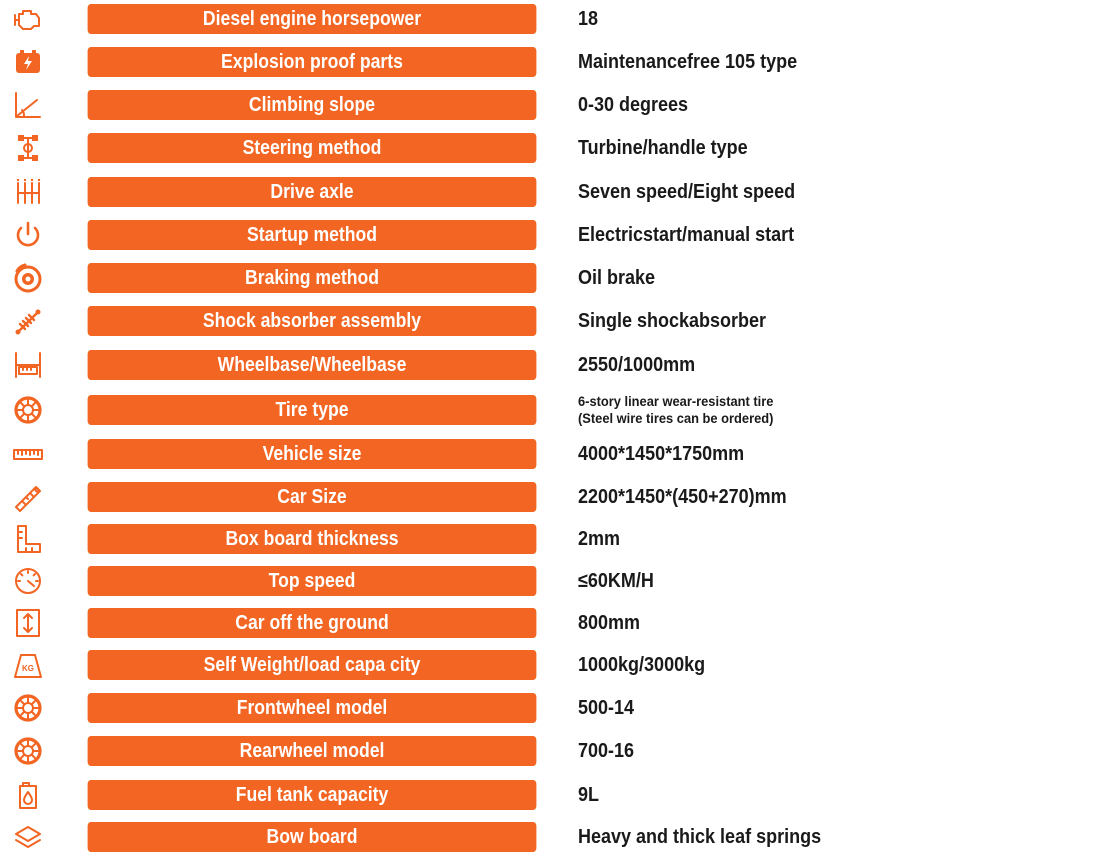  What do you see at coordinates (312, 235) in the screenshot?
I see `spec-label: Startup method` at bounding box center [312, 235].